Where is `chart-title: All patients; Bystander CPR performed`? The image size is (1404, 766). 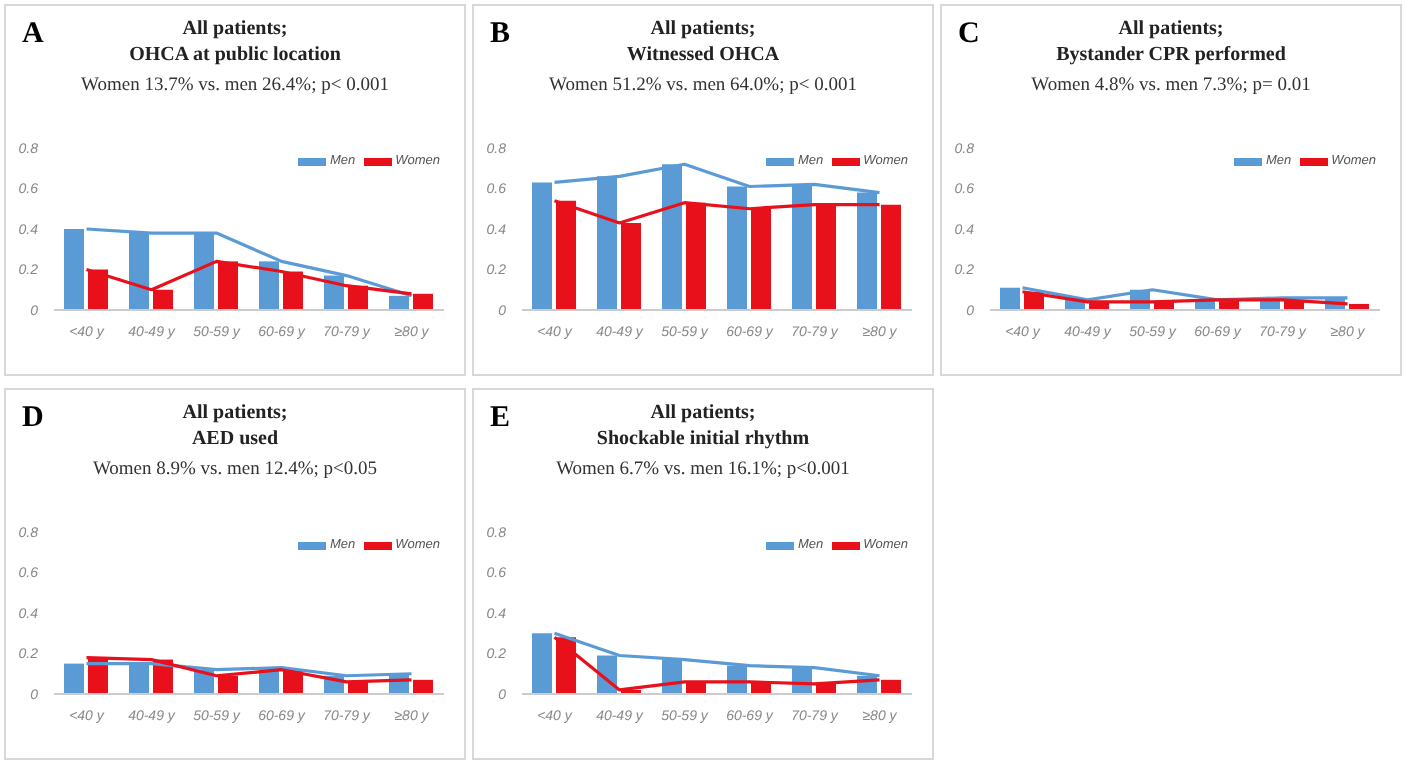 chart-title: All patients; Bystander CPR performed is located at coordinates (1171, 42).